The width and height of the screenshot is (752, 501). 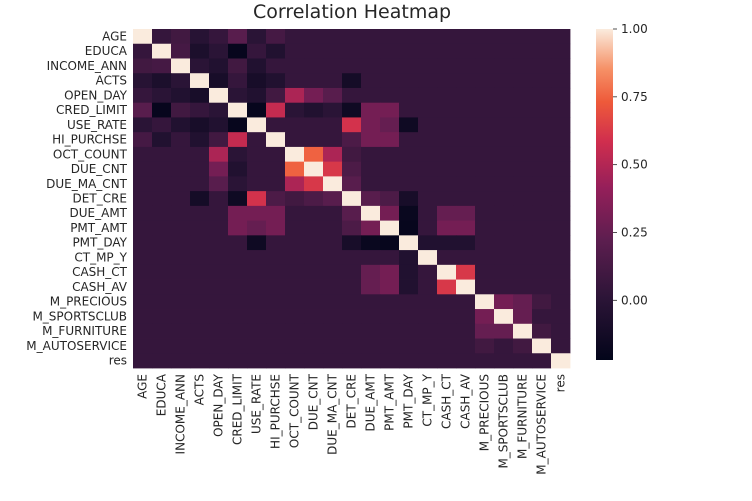 I want to click on column-label: OPEN_DAY, so click(x=219, y=405).